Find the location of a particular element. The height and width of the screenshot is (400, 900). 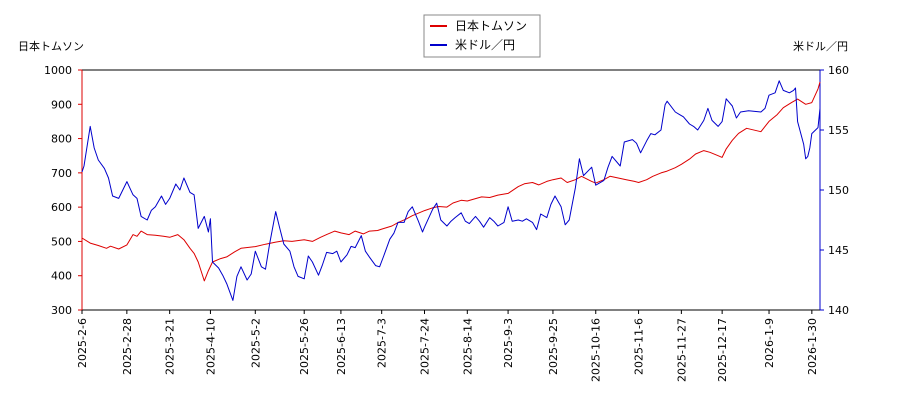

x-tick-label: 2025-7-24 is located at coordinates (424, 346).